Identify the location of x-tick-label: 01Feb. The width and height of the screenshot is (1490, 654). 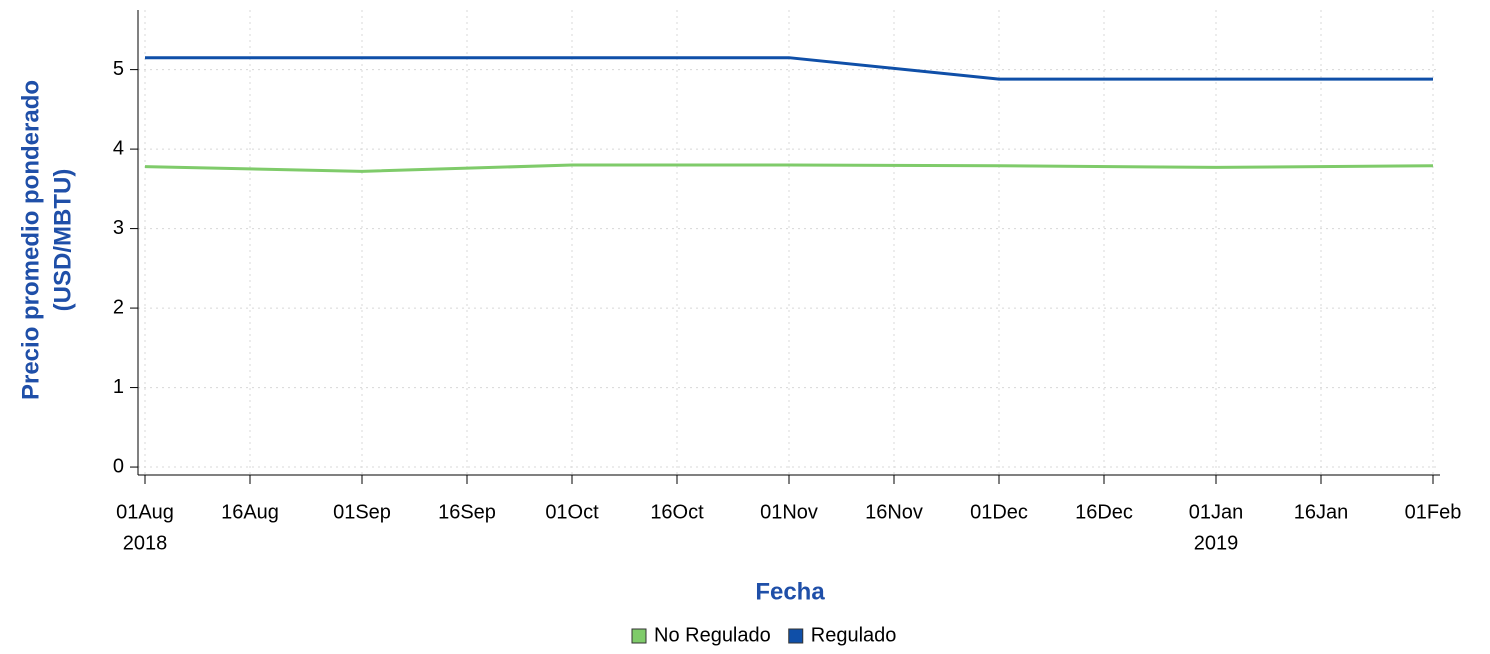
(1433, 512).